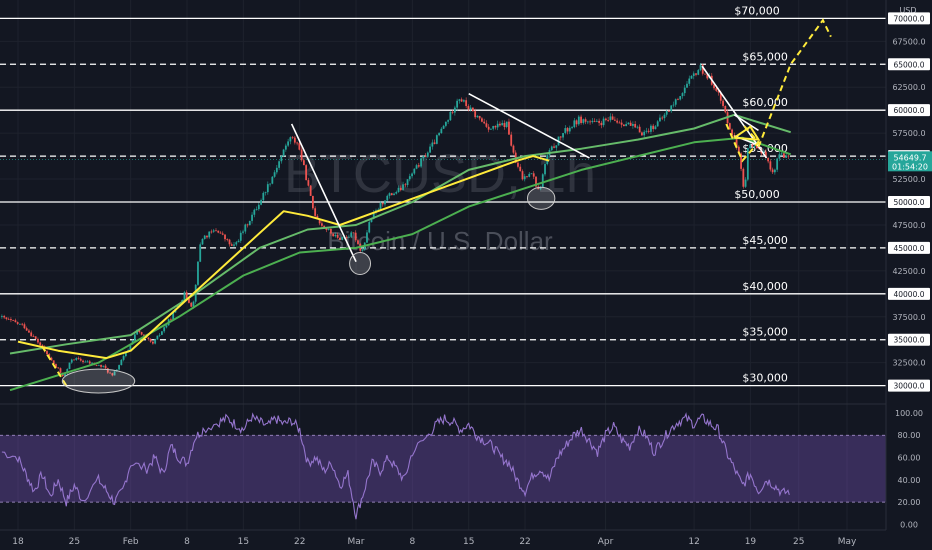 This screenshot has width=932, height=550. What do you see at coordinates (908, 317) in the screenshot?
I see `price-tick-label: 37500.0` at bounding box center [908, 317].